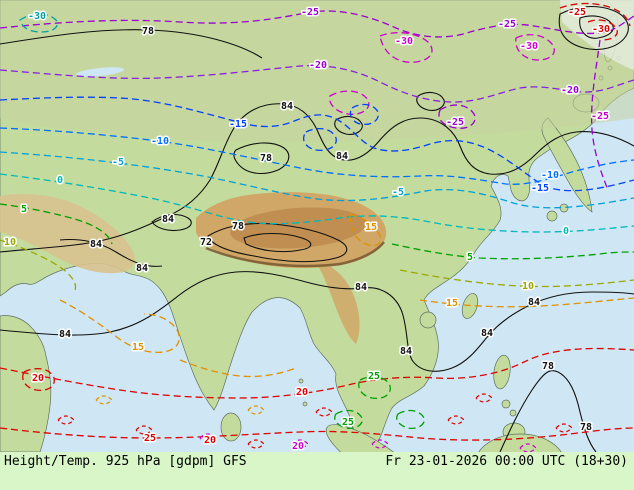  I want to click on temp-contours-plus5, so click(317, 231).